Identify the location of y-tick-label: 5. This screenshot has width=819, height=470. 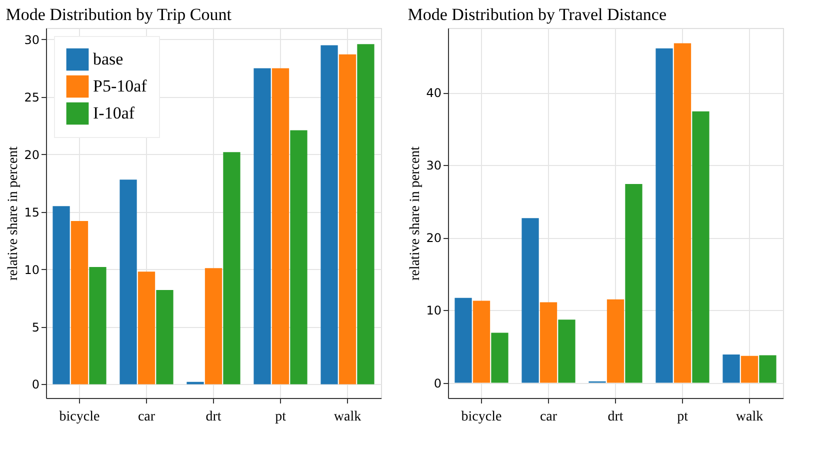
(36, 327).